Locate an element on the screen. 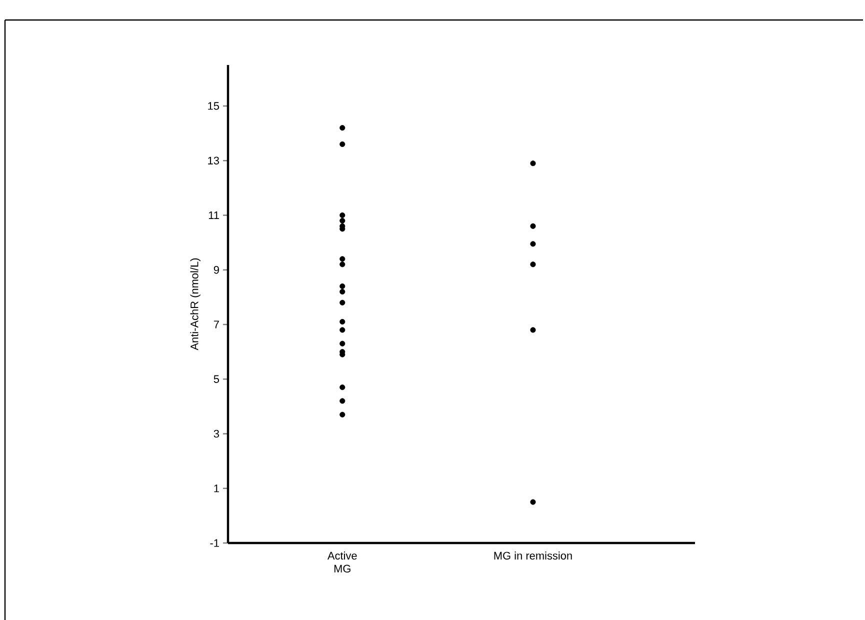 The width and height of the screenshot is (865, 620). y-tick-label: 9 is located at coordinates (216, 270).